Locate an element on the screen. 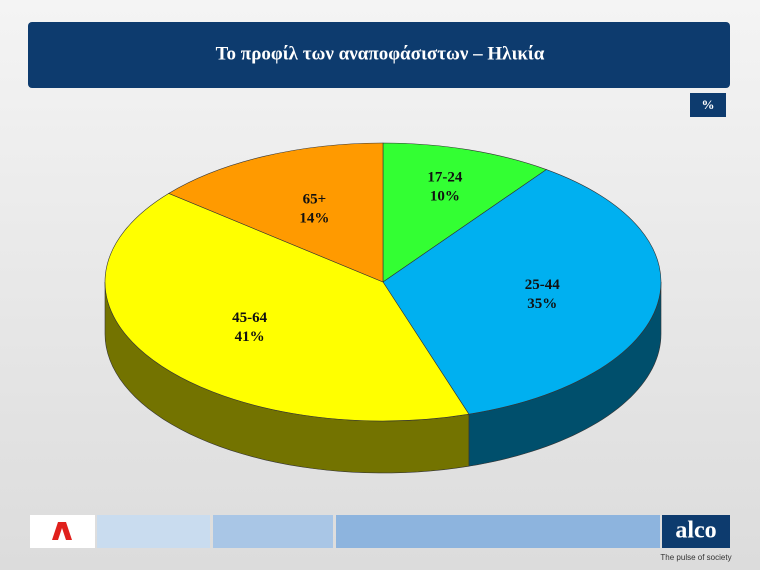  chart-title: Το προφίλ των αναποφάσιστων – Ηλικία is located at coordinates (380, 53).